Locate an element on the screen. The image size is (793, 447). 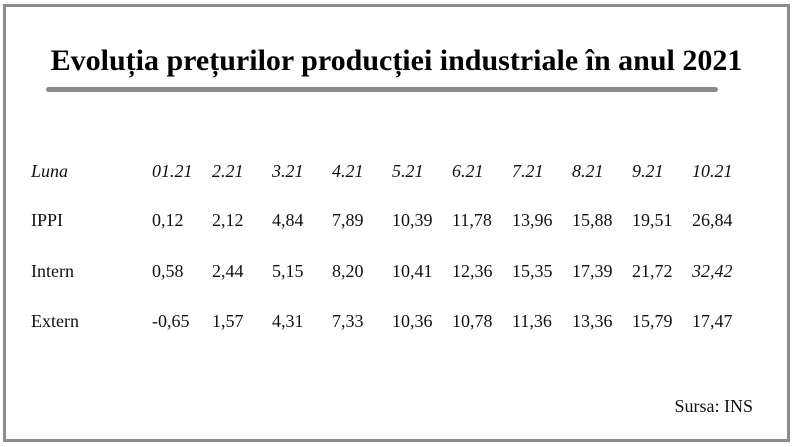
row-label: Extern is located at coordinates (55, 321).